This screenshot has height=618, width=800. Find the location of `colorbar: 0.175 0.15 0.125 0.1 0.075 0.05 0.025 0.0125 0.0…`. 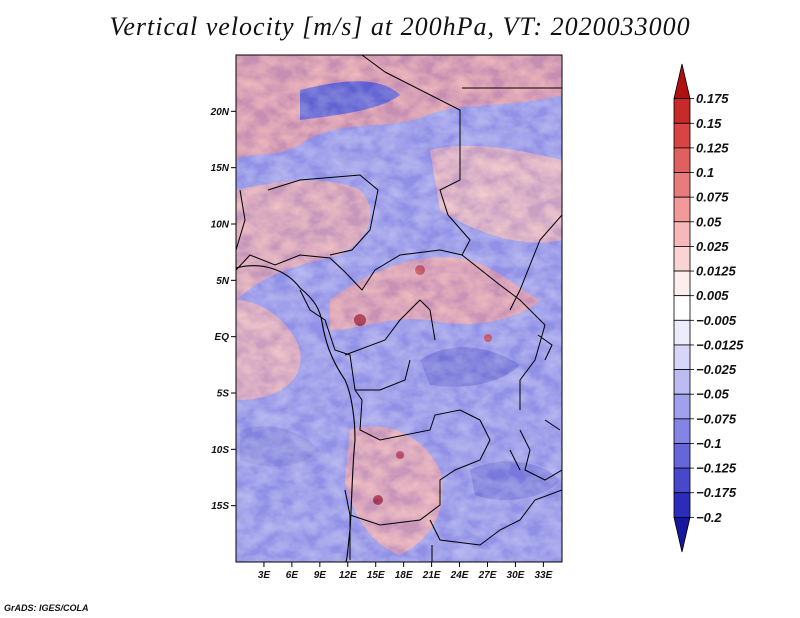

colorbar: 0.175 0.15 0.125 0.1 0.075 0.05 0.025 0.0125 0.0… is located at coordinates (708, 308).